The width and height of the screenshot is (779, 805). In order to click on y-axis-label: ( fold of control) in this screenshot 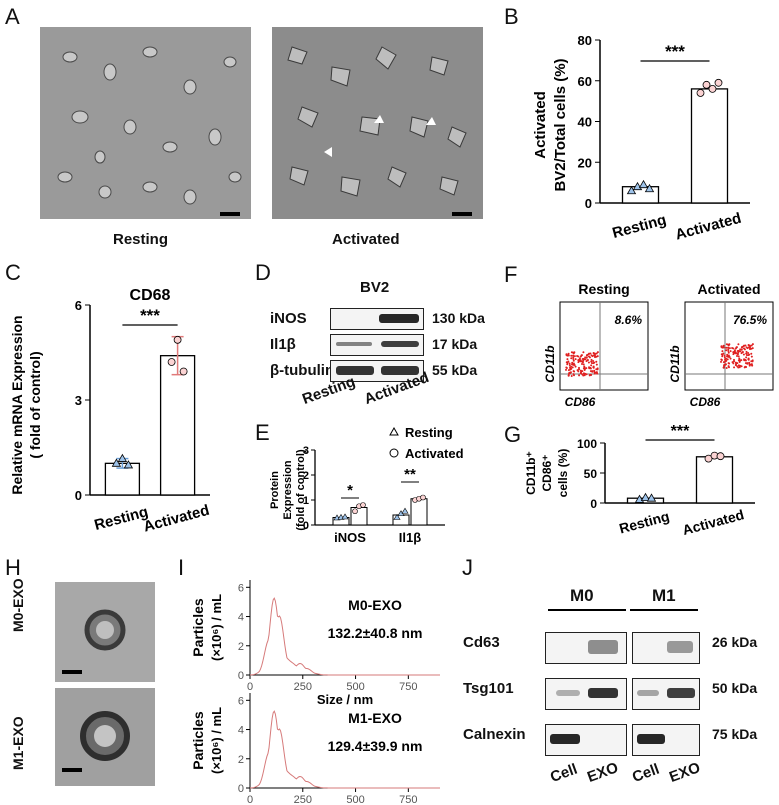, I will do `click(35, 404)`.